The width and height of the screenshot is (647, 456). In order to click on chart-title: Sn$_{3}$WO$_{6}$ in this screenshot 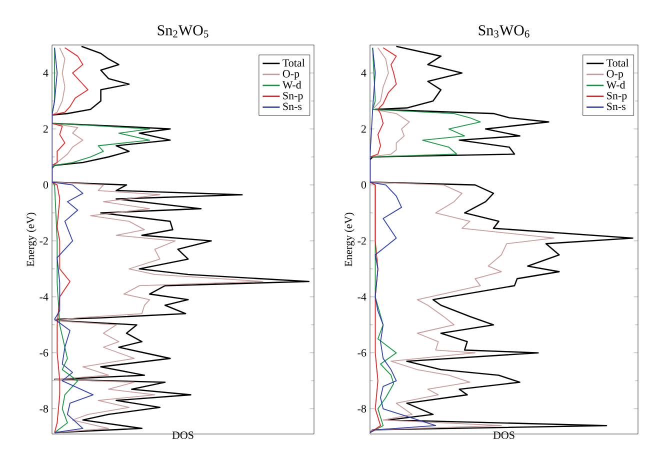, I will do `click(504, 31)`.